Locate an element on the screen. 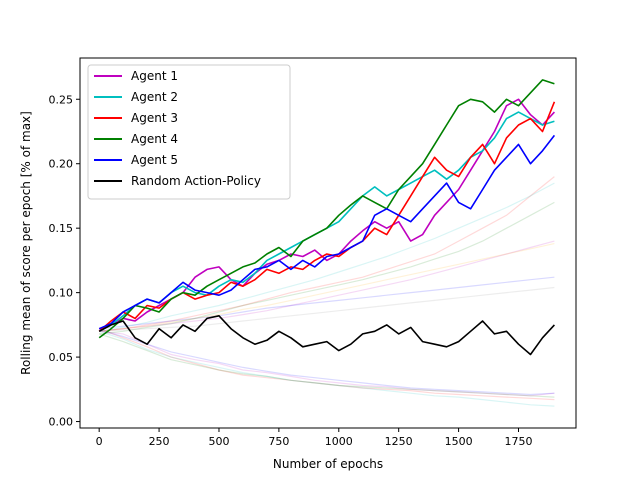 The height and width of the screenshot is (480, 640). x-tick-label: 500 is located at coordinates (218, 441).